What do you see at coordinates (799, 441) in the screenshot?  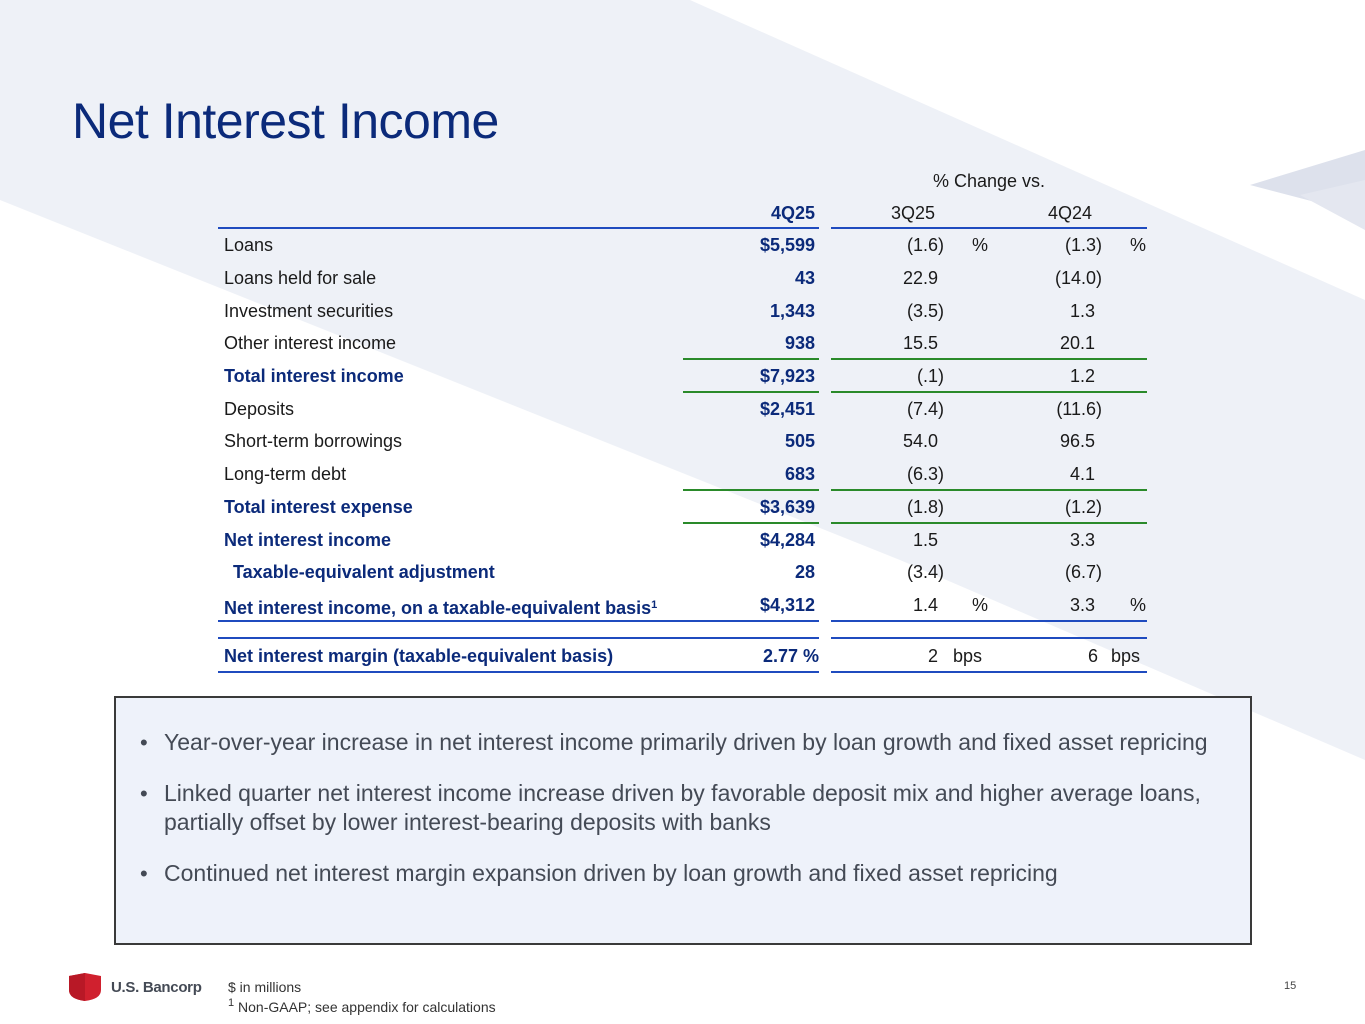 I see `row-value: 505` at bounding box center [799, 441].